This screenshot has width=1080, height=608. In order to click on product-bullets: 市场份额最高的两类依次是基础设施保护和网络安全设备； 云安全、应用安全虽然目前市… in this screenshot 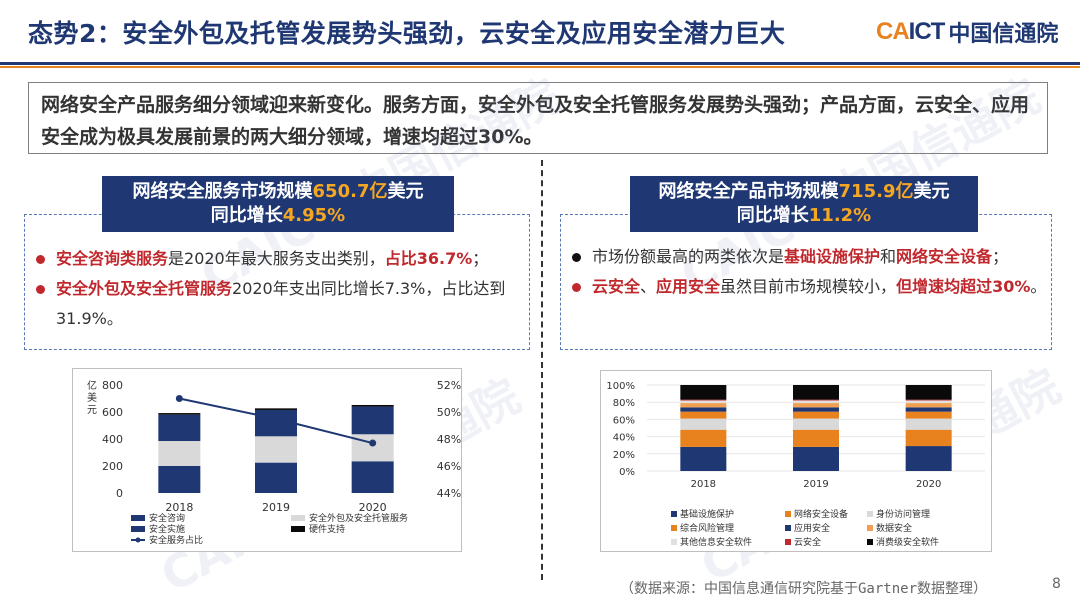, I will do `click(807, 272)`.